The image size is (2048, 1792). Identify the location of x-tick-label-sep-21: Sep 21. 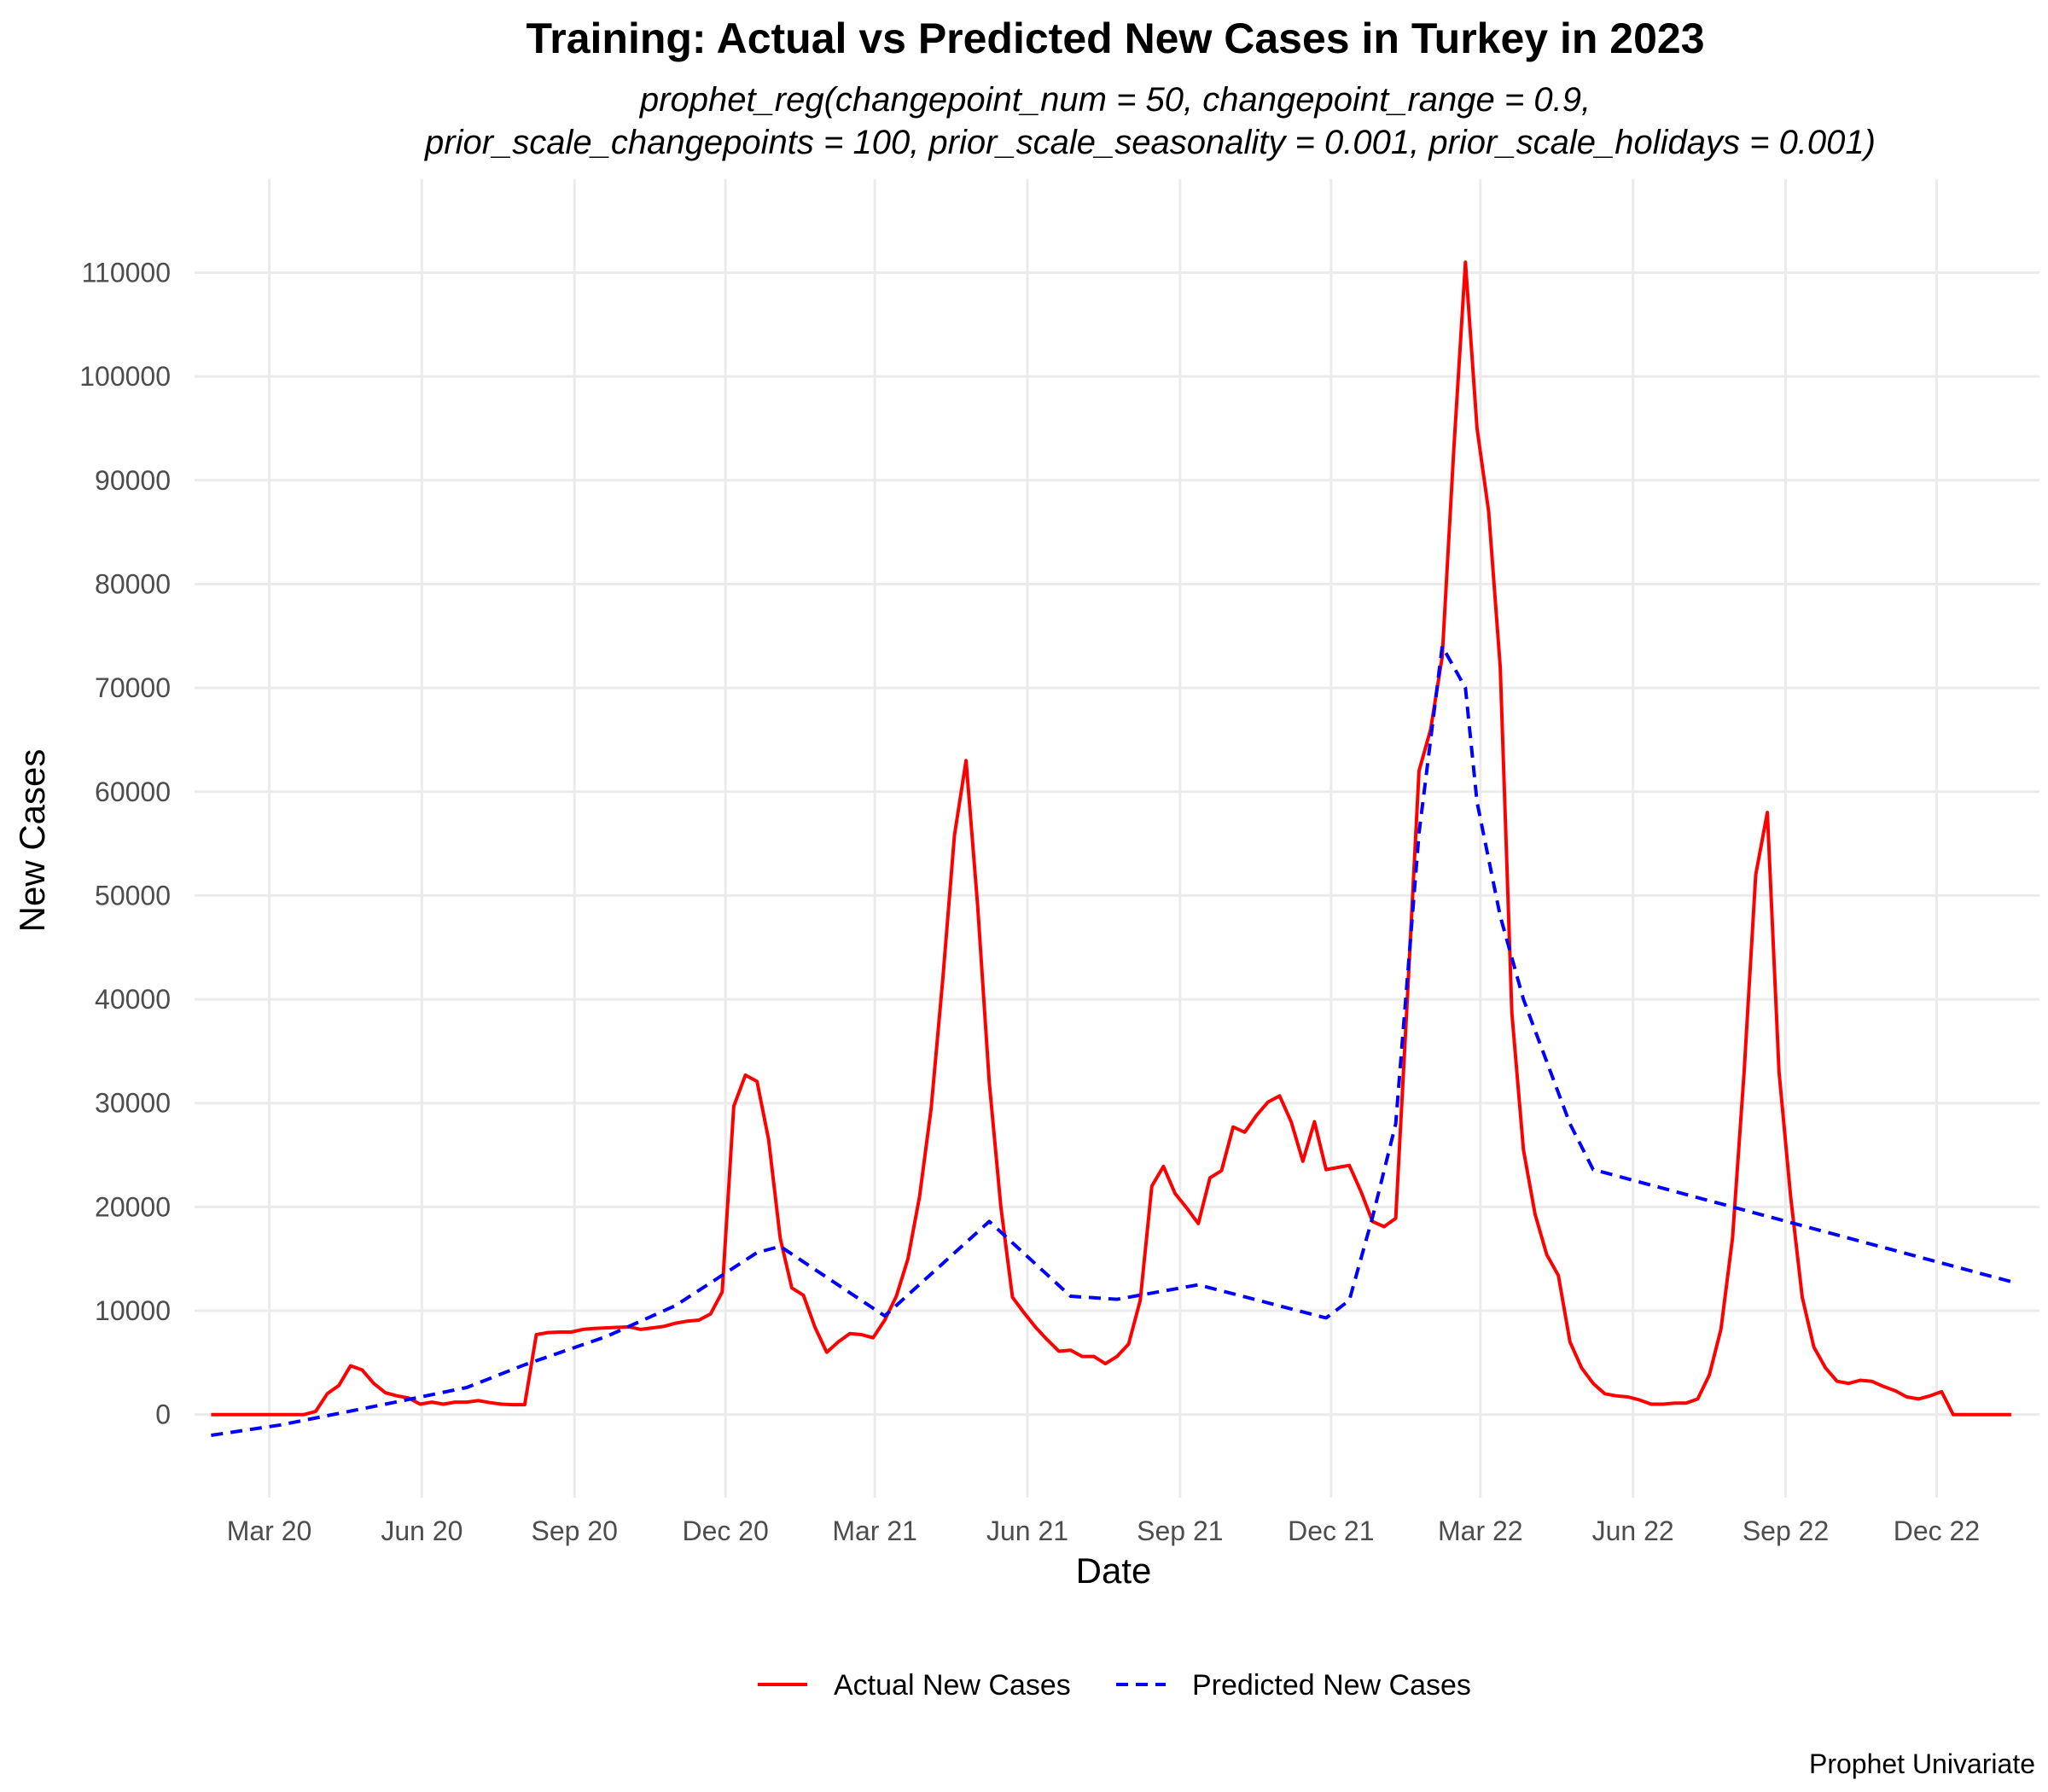
(1180, 1531).